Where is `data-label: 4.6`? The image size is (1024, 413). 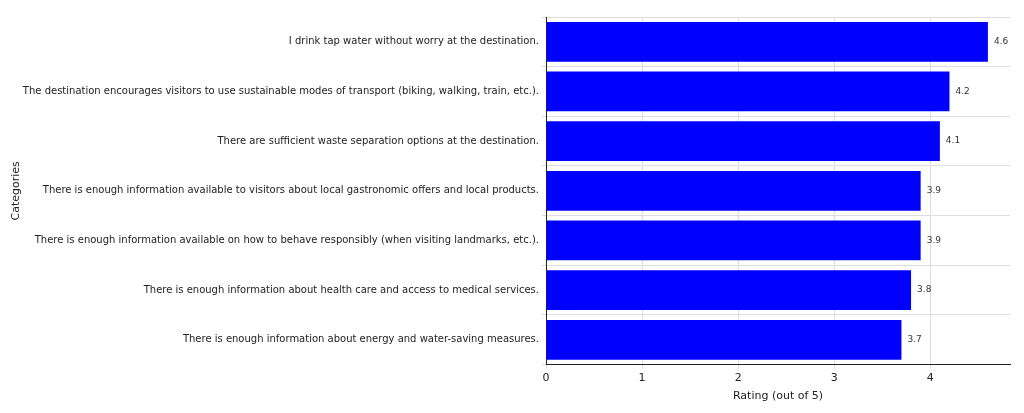 data-label: 4.6 is located at coordinates (1001, 41).